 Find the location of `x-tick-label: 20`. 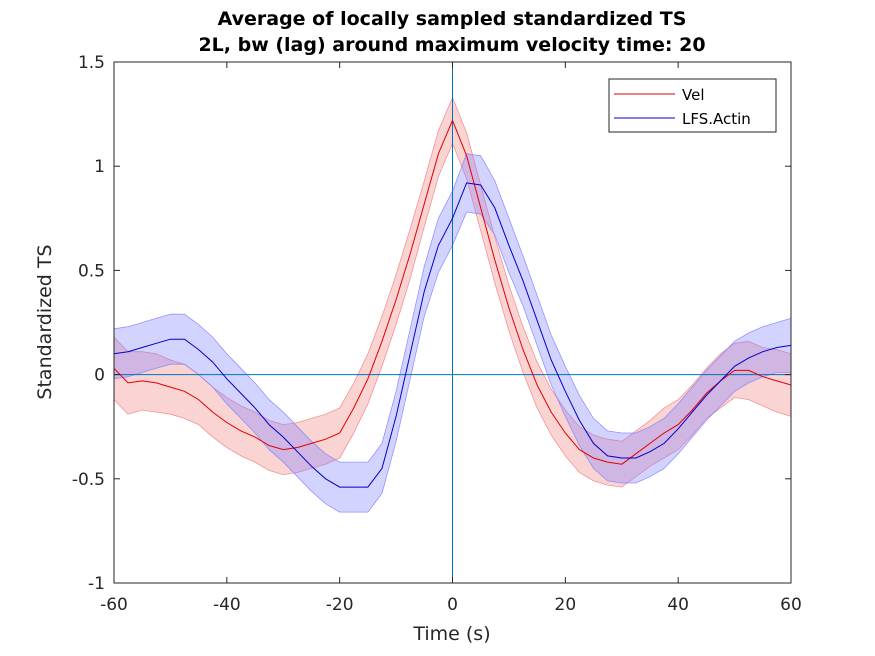

x-tick-label: 20 is located at coordinates (566, 605).